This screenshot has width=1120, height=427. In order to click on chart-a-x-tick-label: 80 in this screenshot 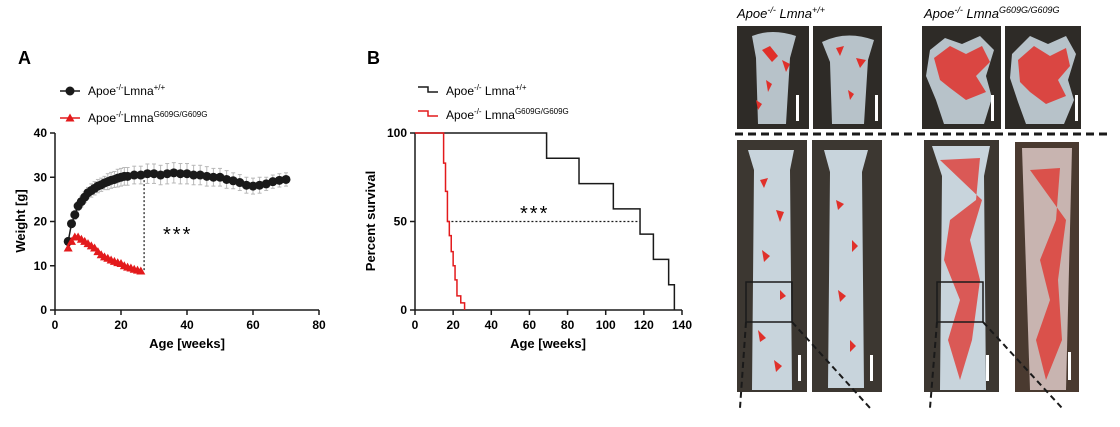, I will do `click(319, 325)`.